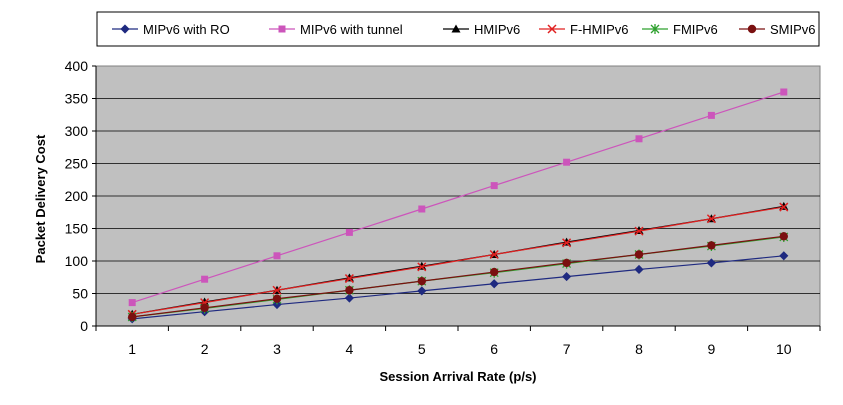 This screenshot has width=843, height=405. I want to click on y-tick-label: 400, so click(77, 66).